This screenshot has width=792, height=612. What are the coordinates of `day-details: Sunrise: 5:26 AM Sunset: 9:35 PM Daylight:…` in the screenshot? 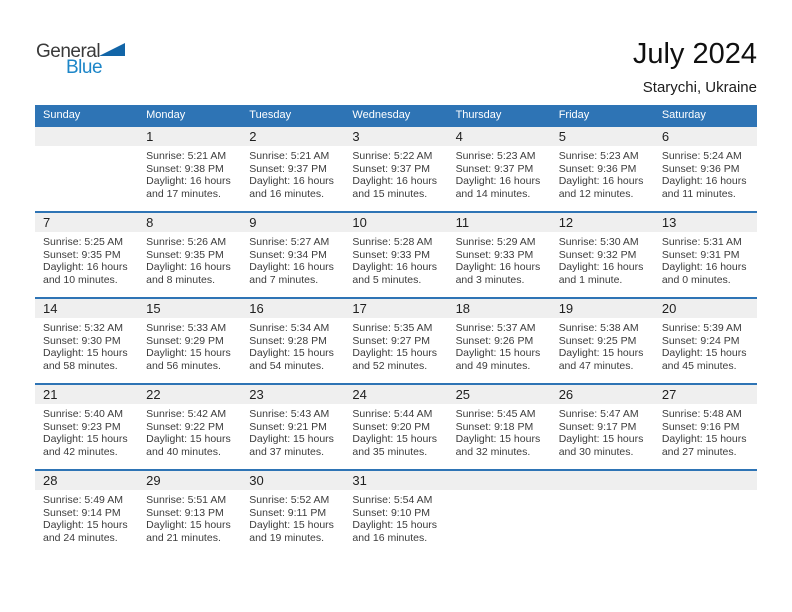 It's located at (189, 259).